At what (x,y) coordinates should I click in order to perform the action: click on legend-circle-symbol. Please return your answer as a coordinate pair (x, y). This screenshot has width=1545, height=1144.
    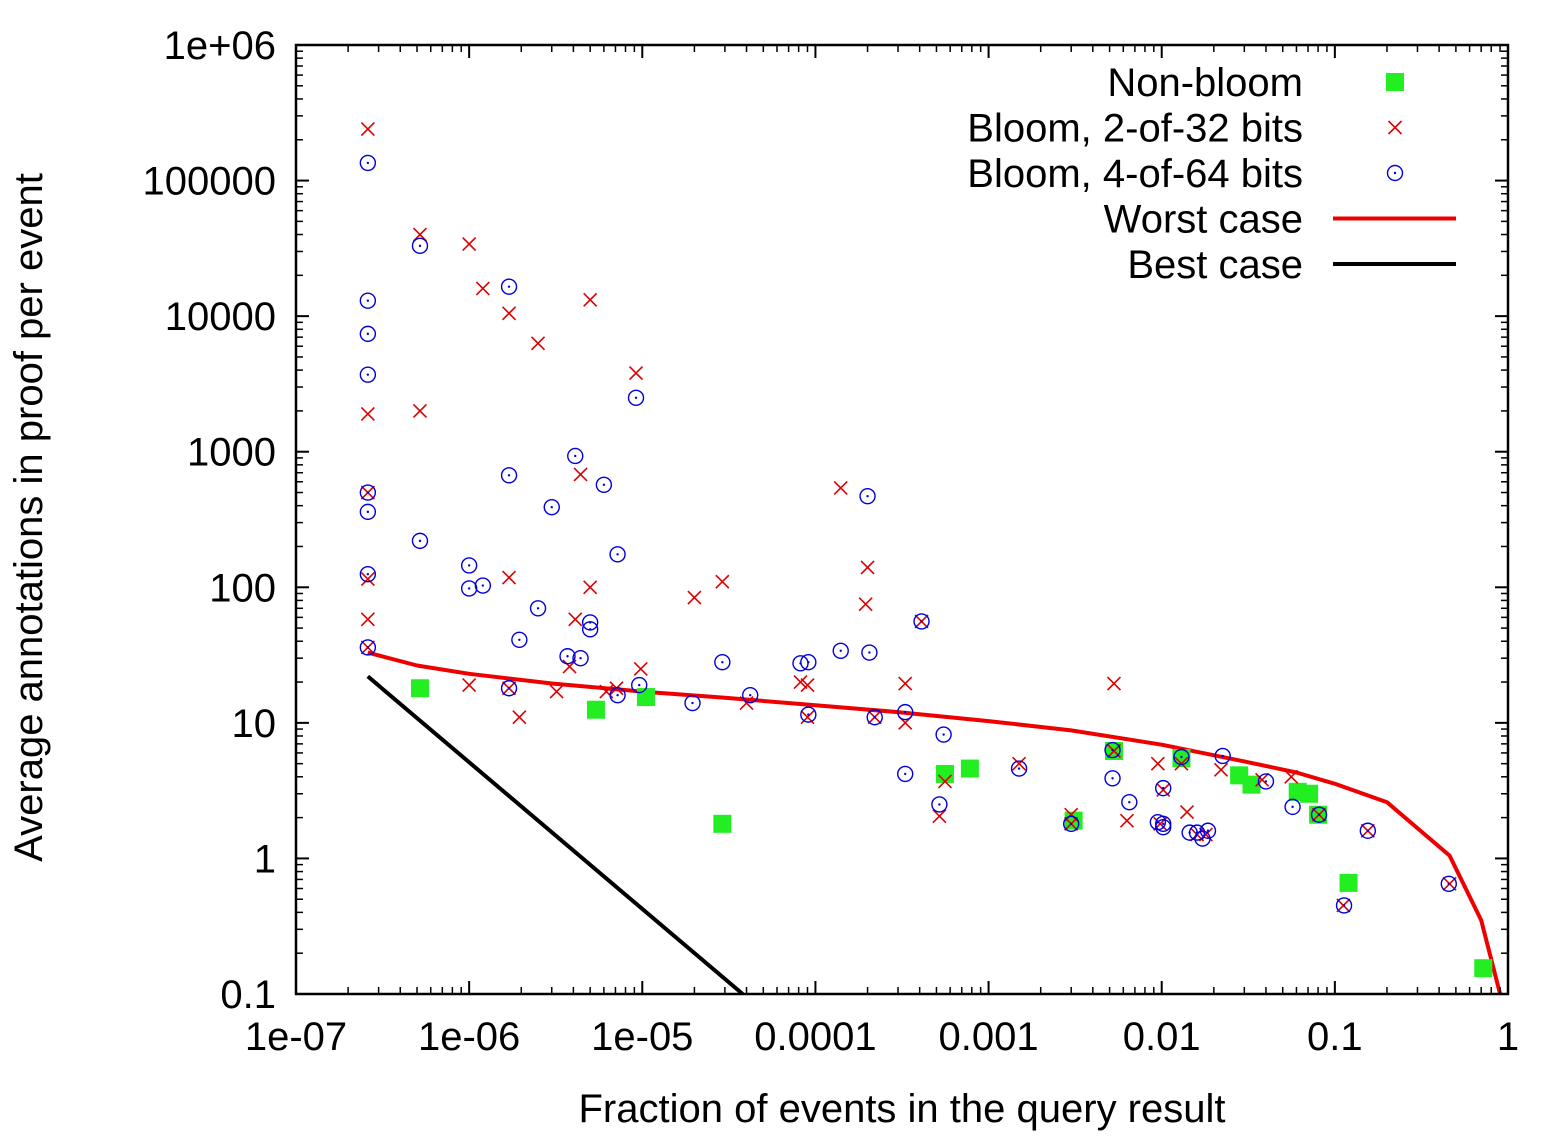
    Looking at the image, I should click on (1395, 173).